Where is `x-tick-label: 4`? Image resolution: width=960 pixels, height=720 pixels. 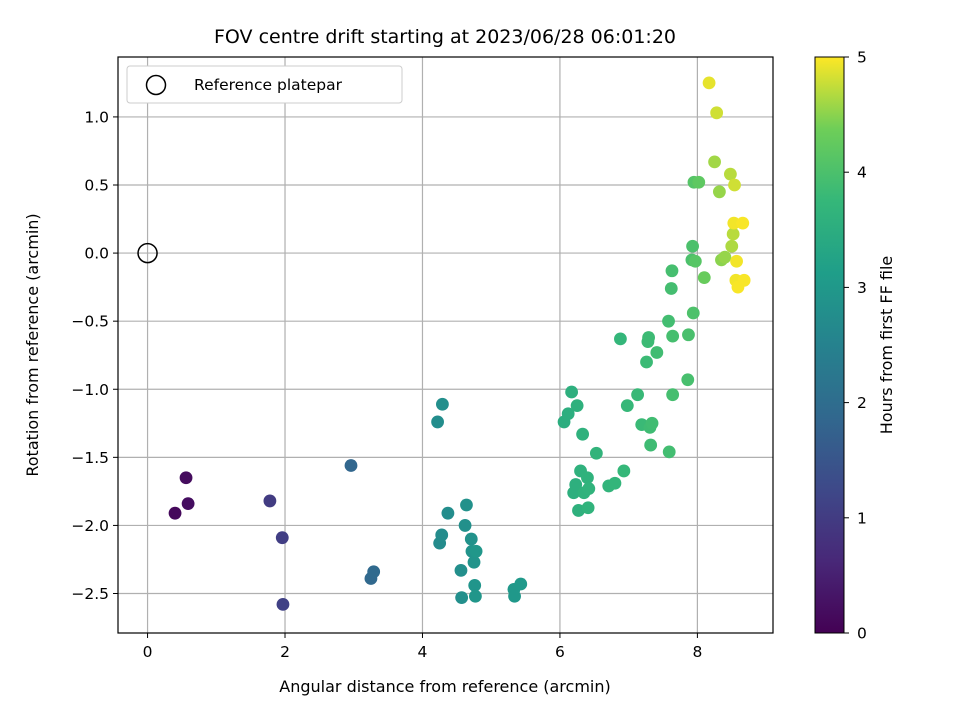 x-tick-label: 4 is located at coordinates (423, 652).